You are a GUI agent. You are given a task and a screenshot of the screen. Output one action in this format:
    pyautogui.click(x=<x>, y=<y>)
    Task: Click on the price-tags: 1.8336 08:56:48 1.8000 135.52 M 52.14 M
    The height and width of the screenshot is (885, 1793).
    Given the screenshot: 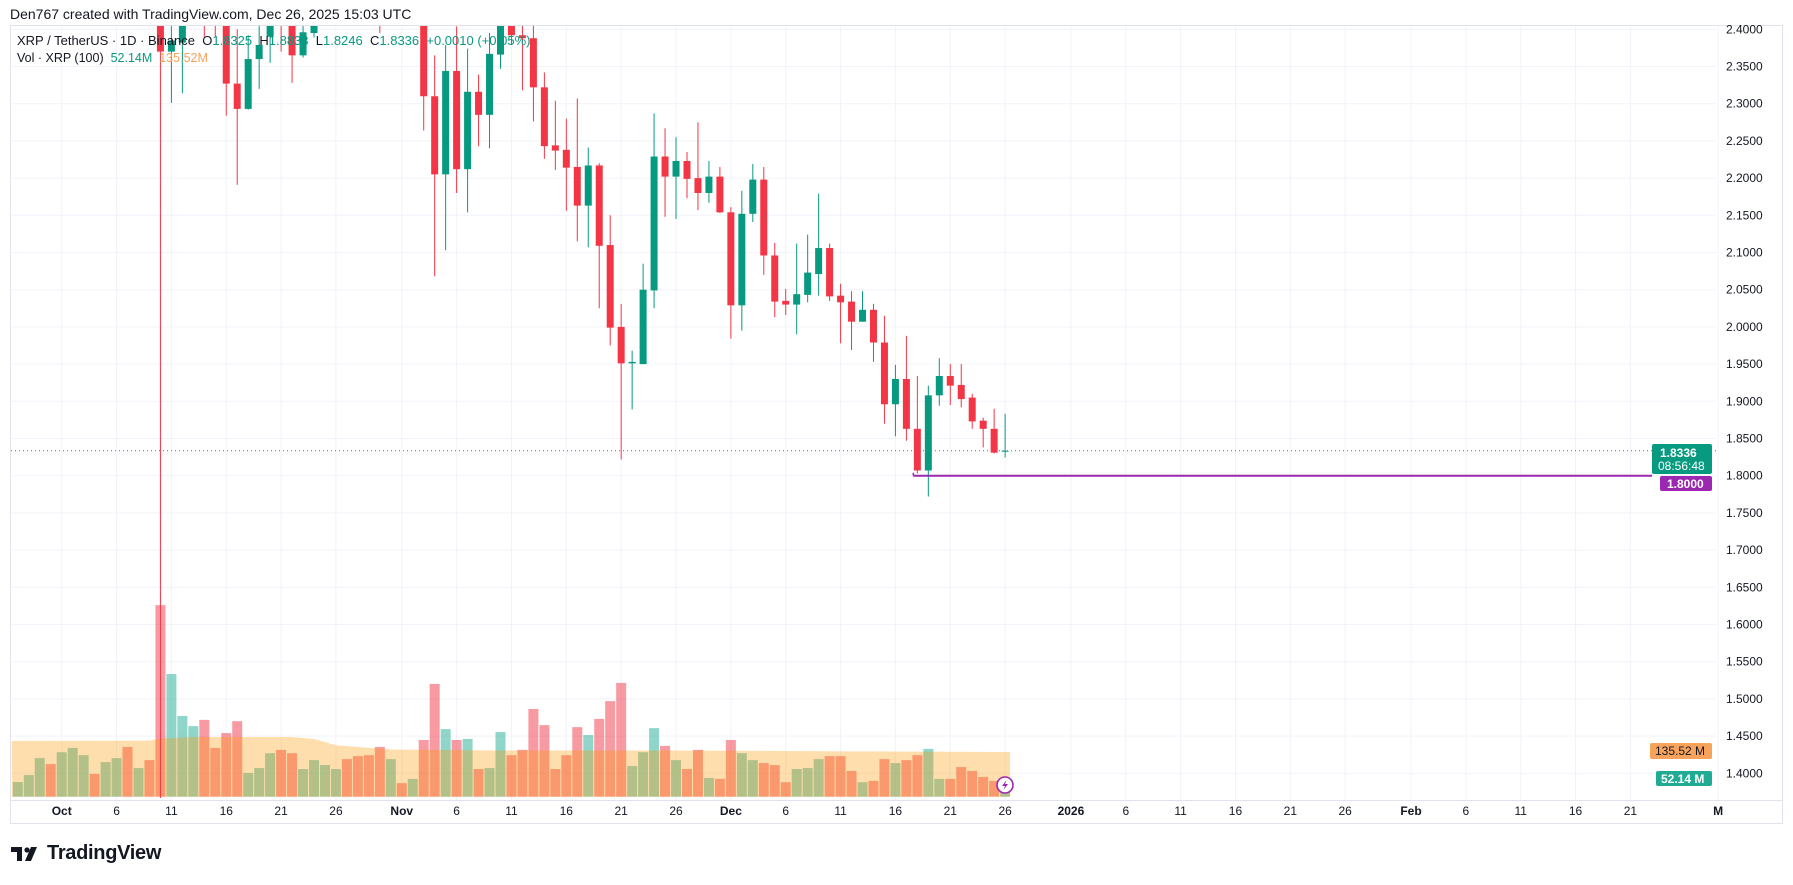 What is the action you would take?
    pyautogui.click(x=1681, y=615)
    